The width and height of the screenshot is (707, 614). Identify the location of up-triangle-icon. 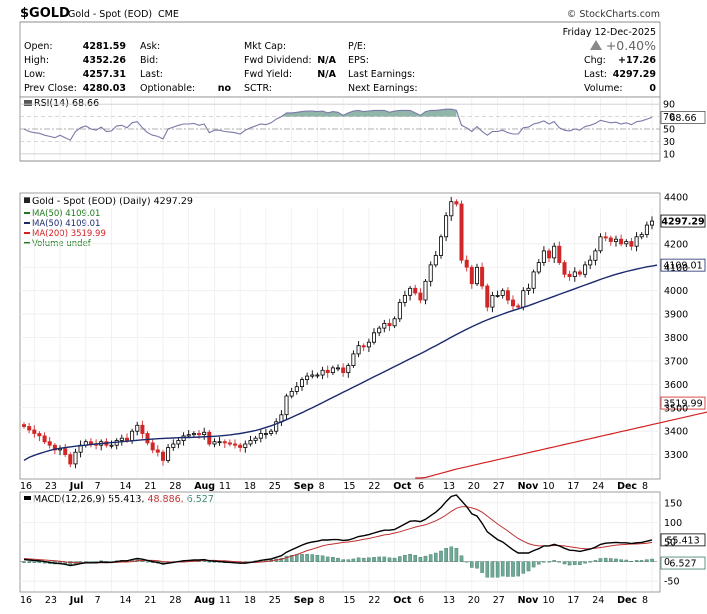
(596, 45).